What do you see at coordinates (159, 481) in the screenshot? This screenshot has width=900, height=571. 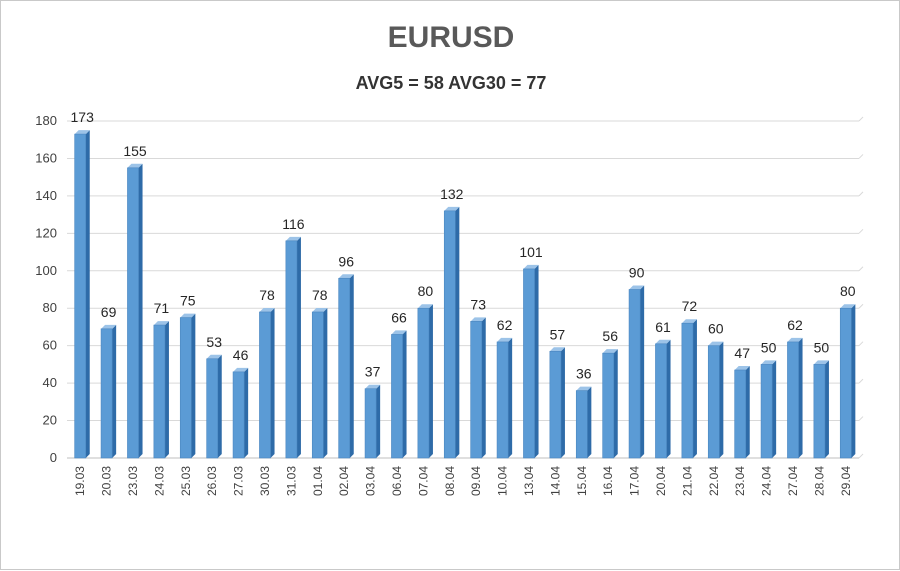 I see `x-tick-label: 24.03` at bounding box center [159, 481].